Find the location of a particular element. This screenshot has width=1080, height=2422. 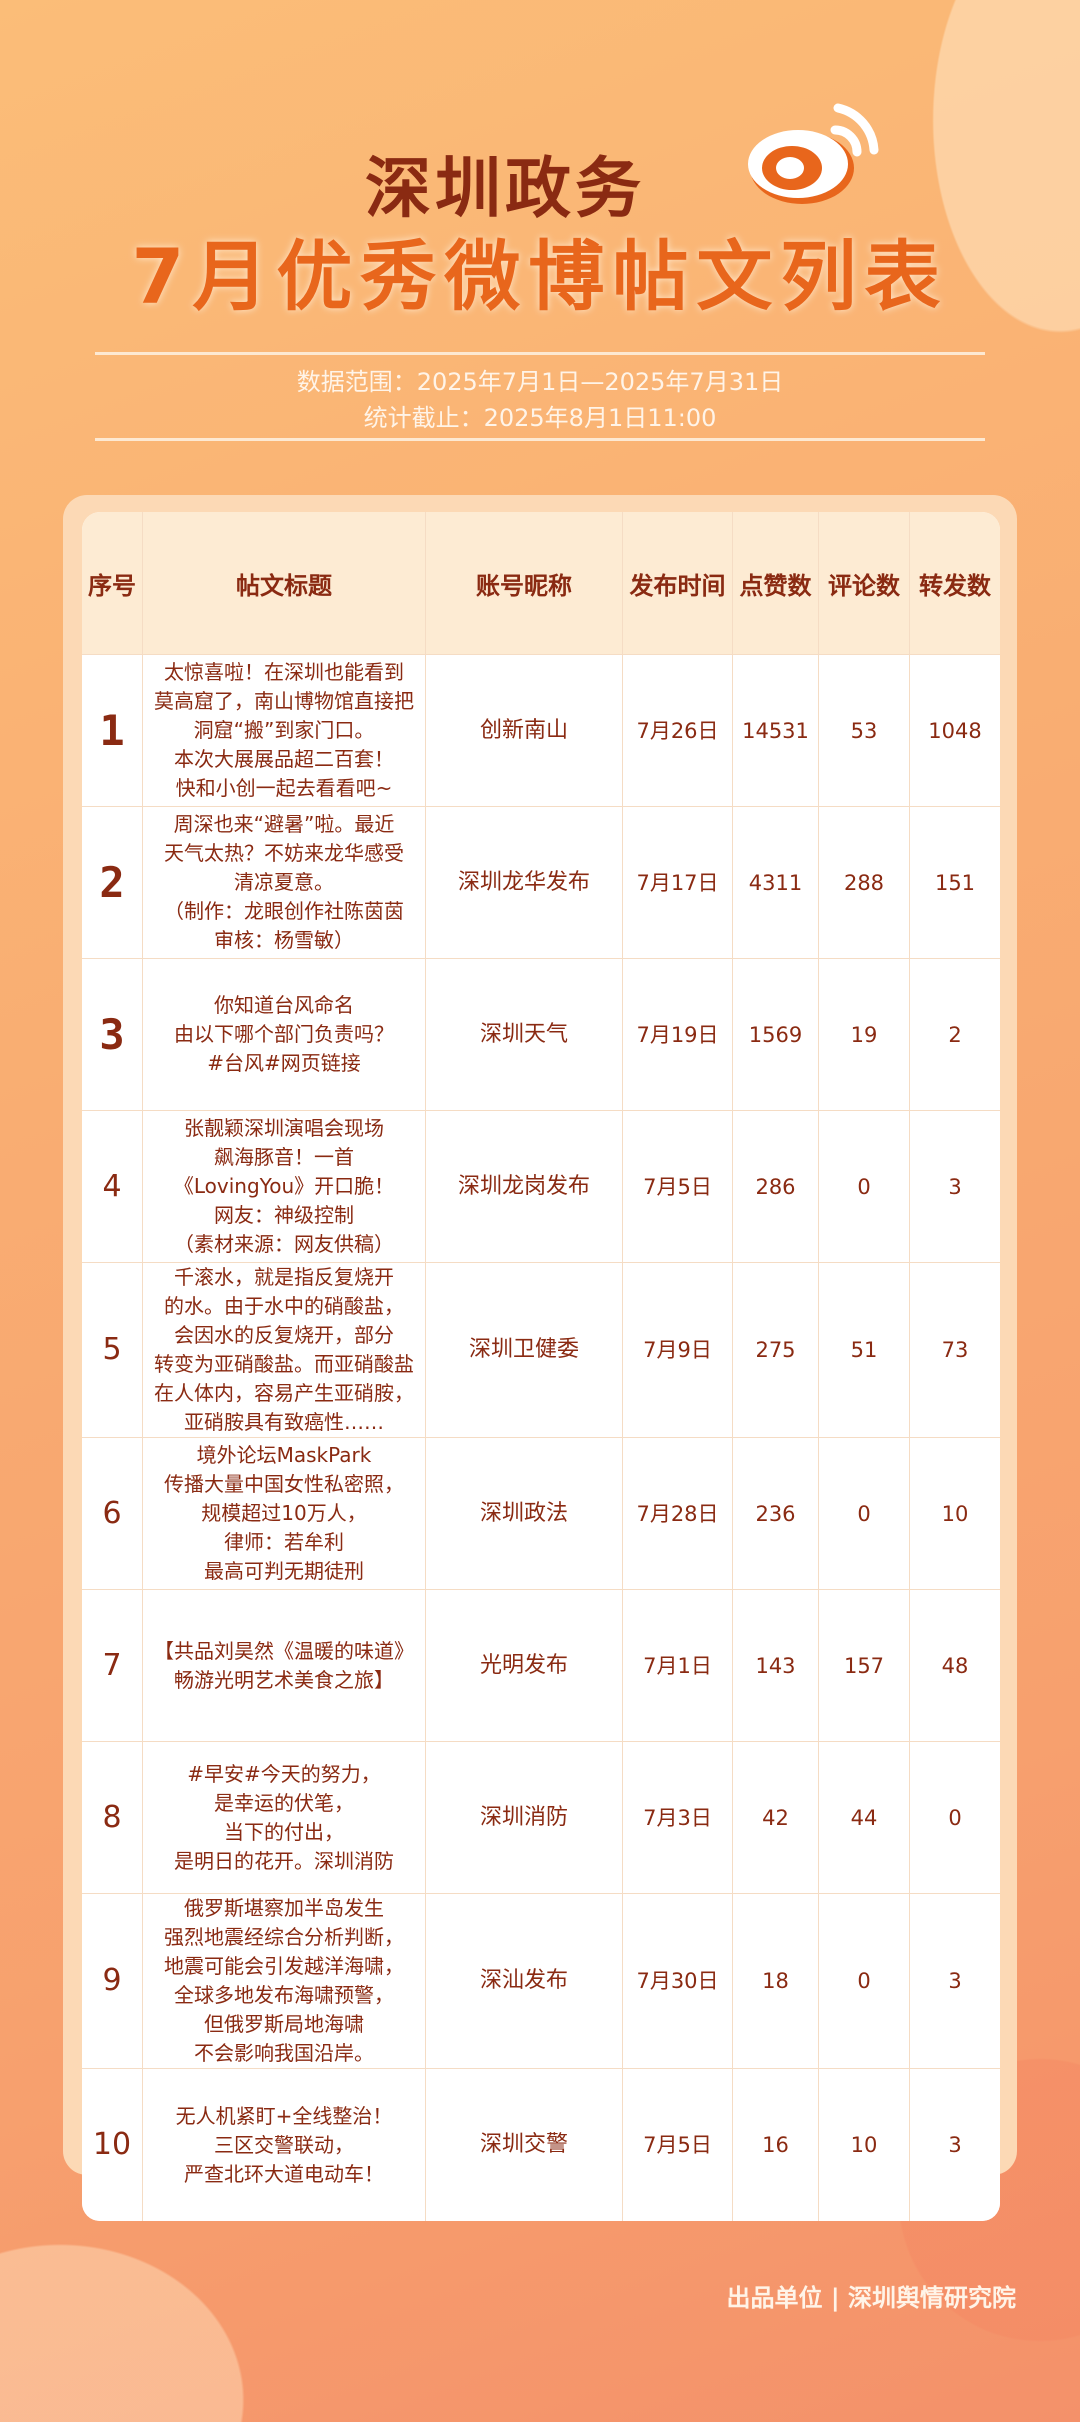

cell-comments: 19 is located at coordinates (864, 1035).